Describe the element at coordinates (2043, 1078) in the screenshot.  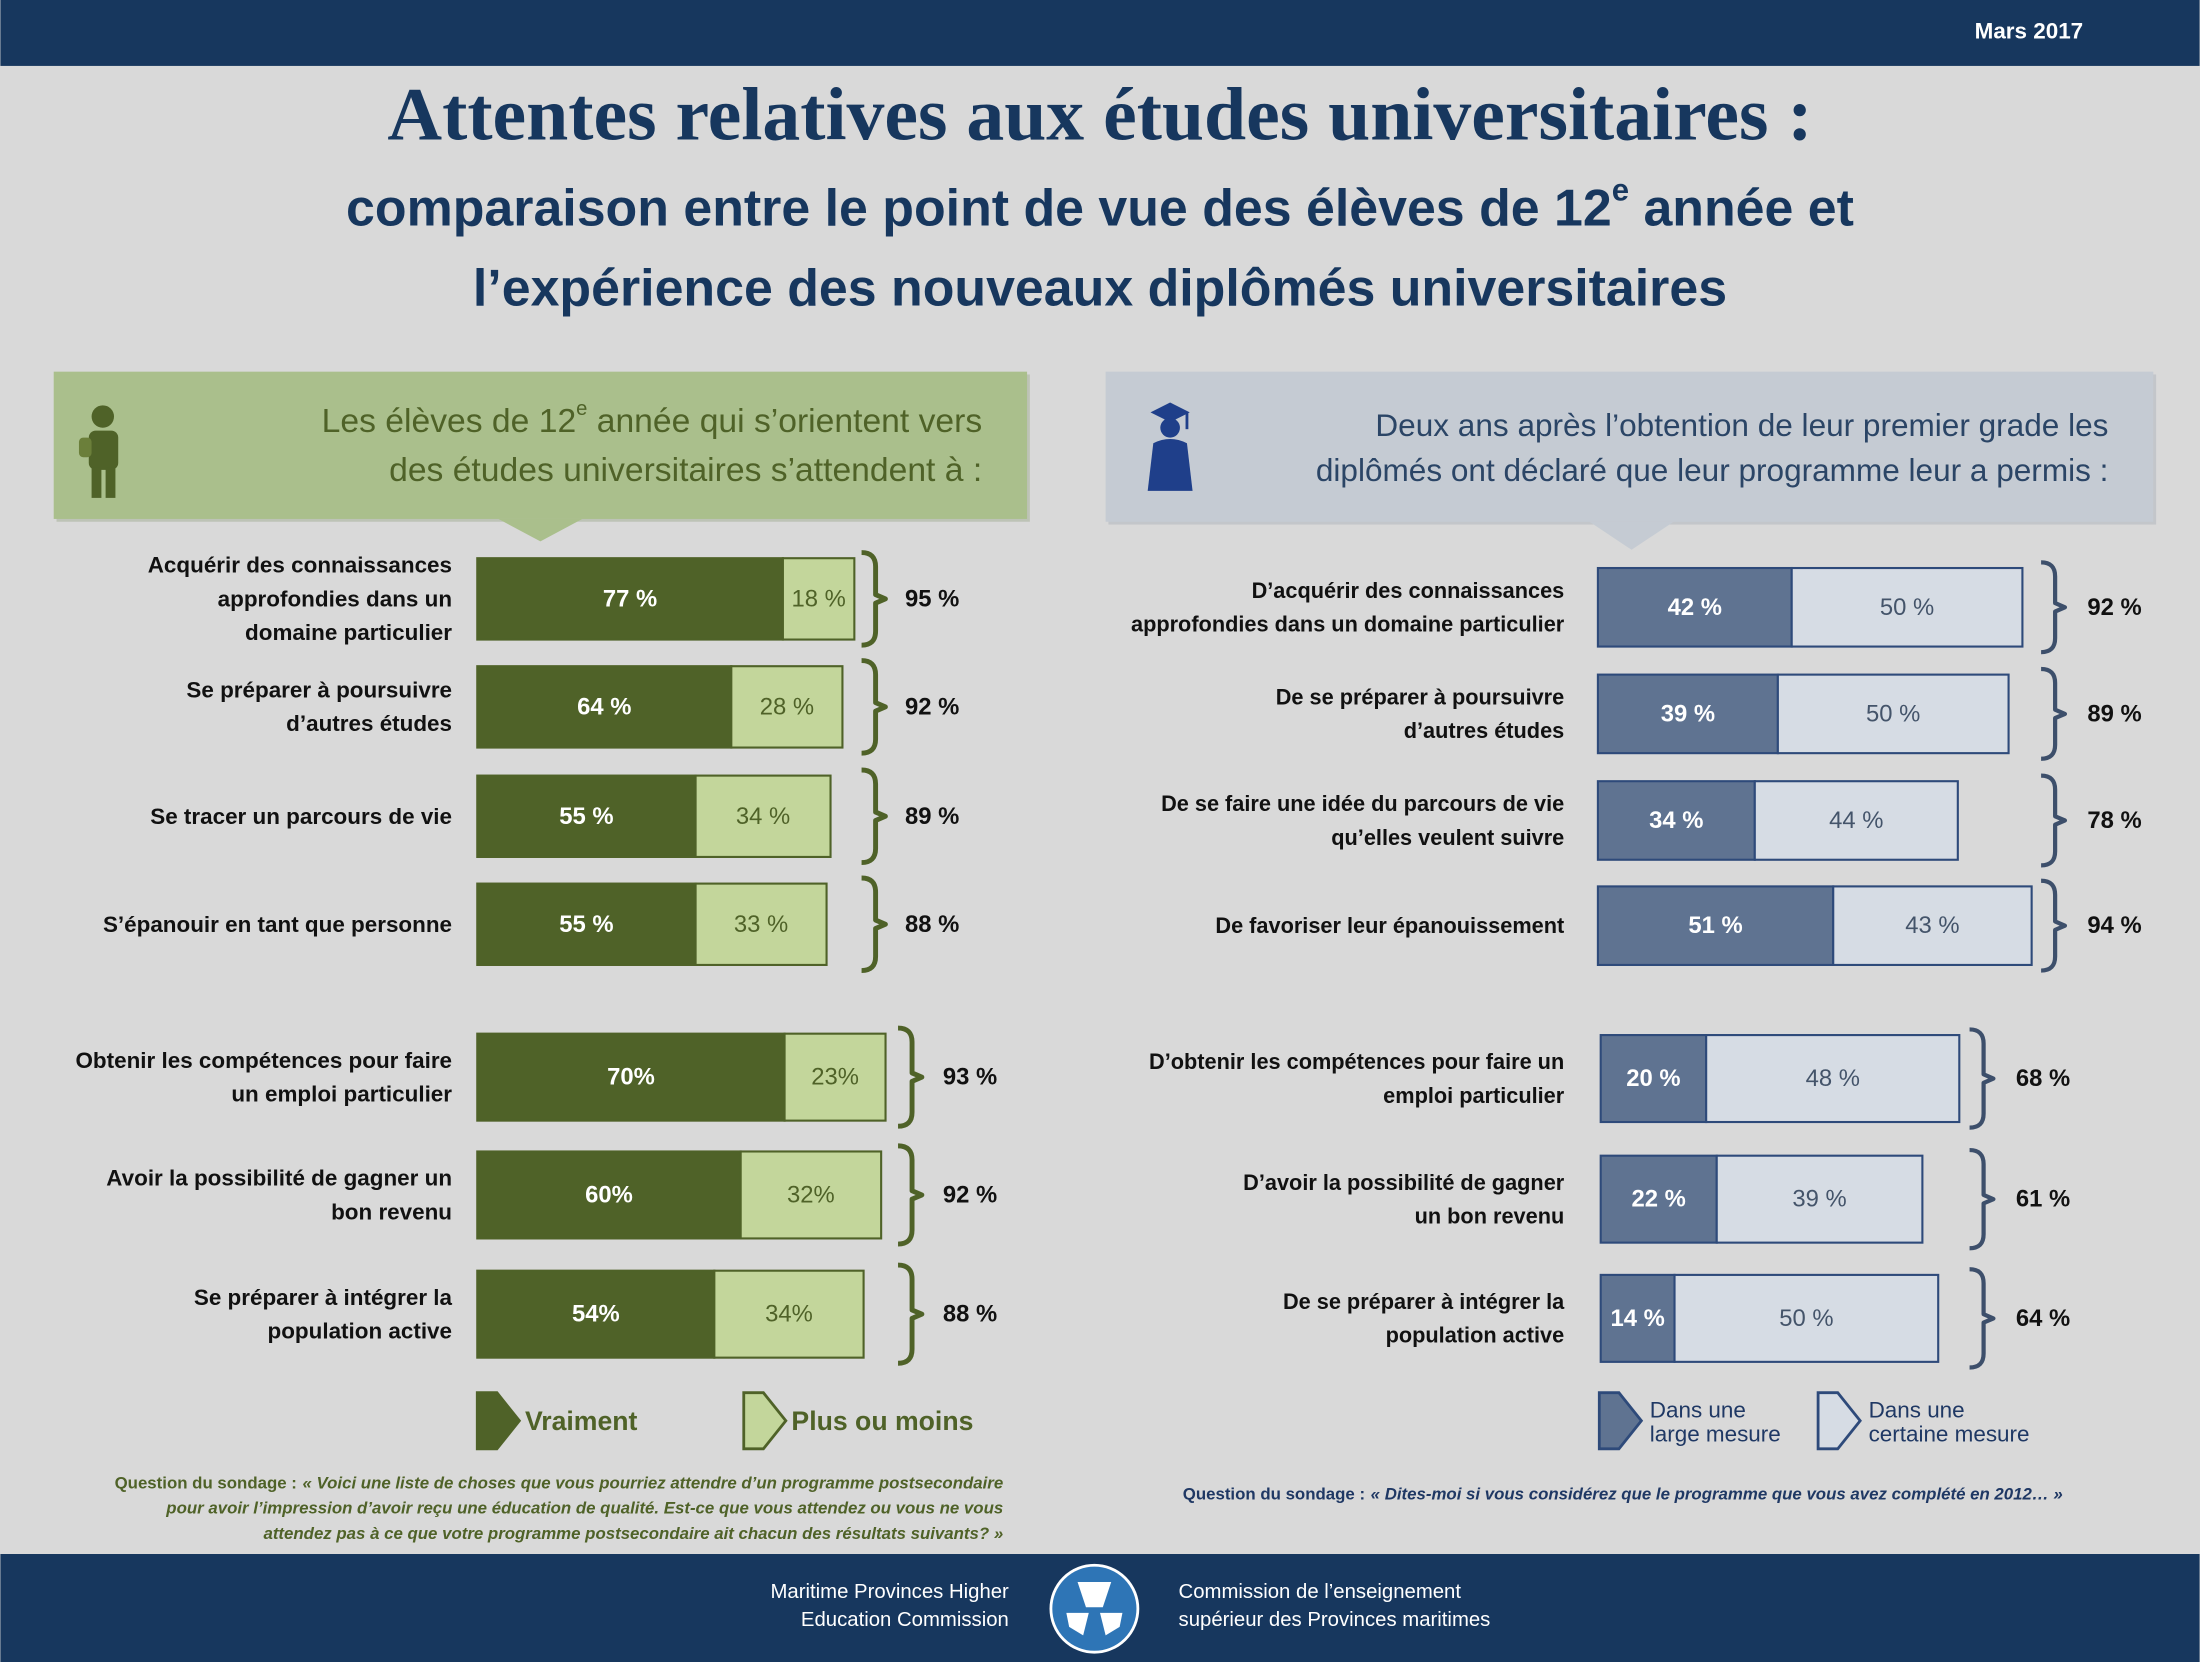
I see `total-label: 68 %` at that location.